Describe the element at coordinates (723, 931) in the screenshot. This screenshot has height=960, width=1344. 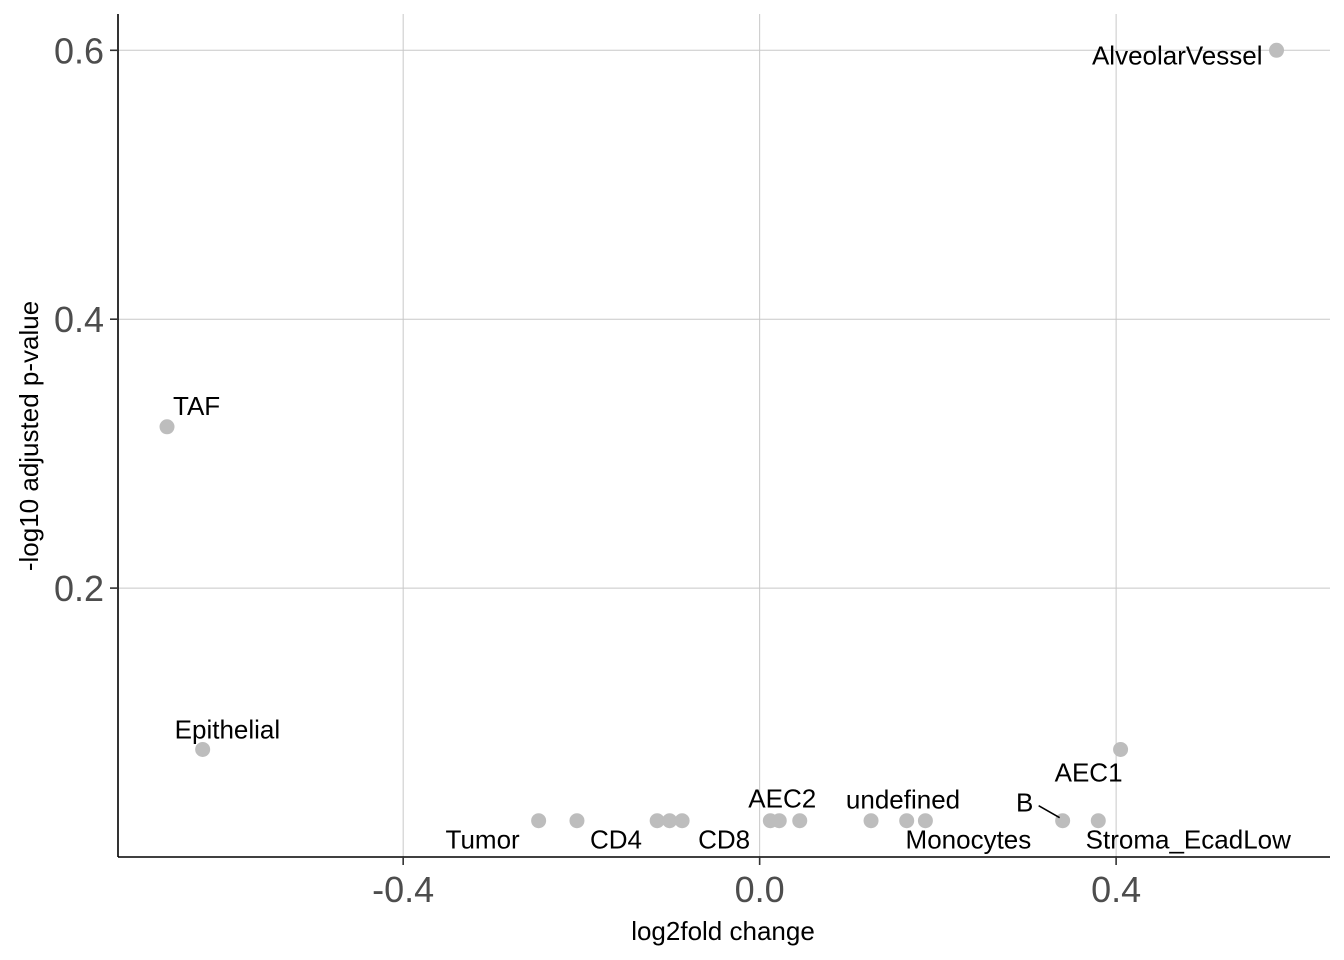
I see `x-axis-title: log2fold change` at that location.